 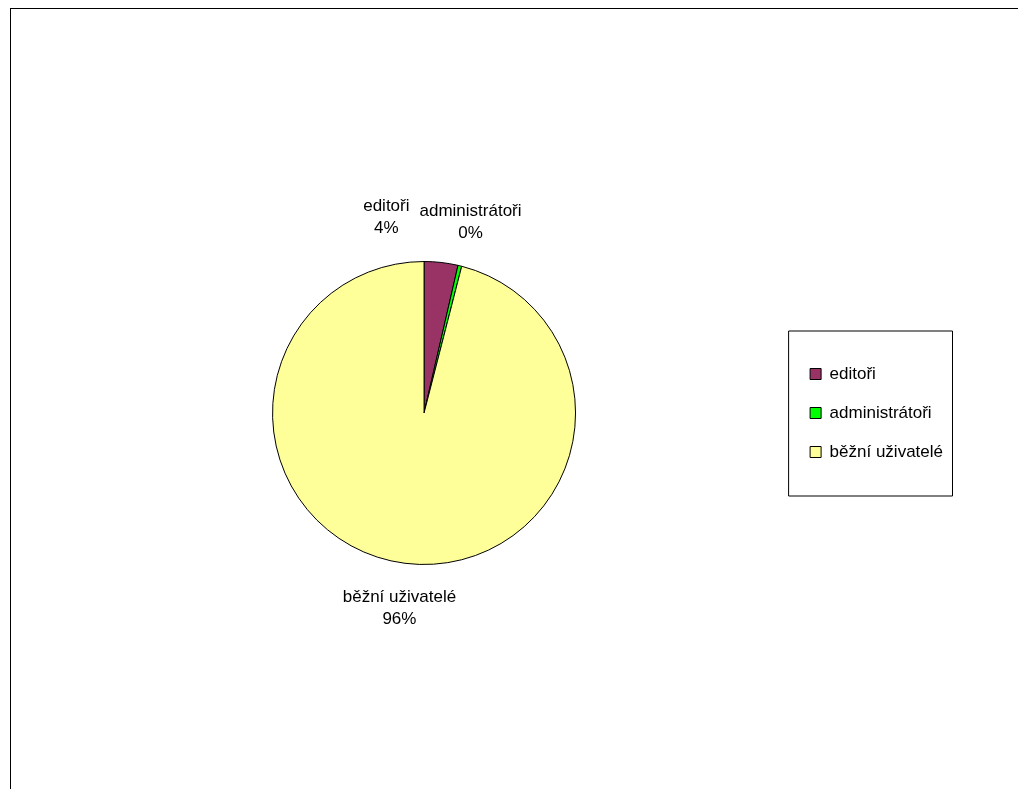 What do you see at coordinates (399, 596) in the screenshot?
I see `slice-label: běžní uživatelé` at bounding box center [399, 596].